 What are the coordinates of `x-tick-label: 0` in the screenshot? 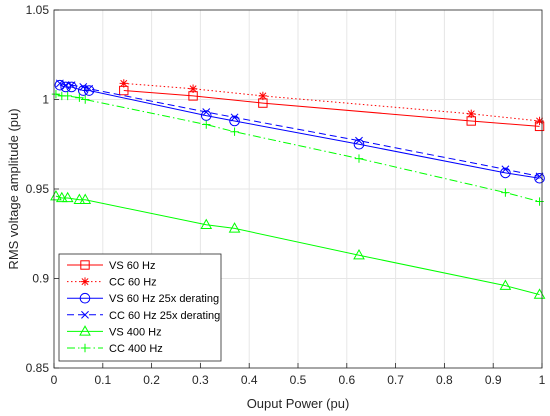 It's located at (54, 380).